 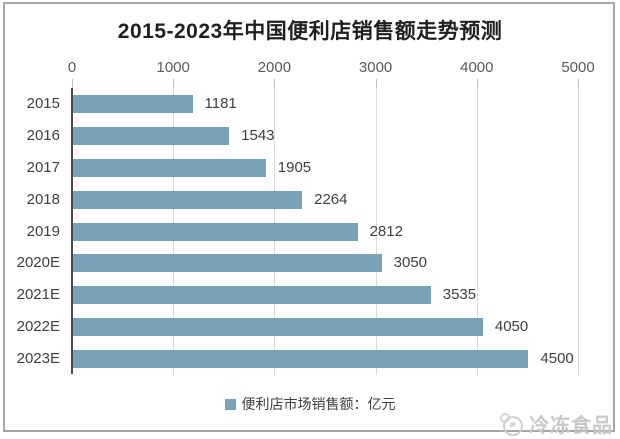 What do you see at coordinates (294, 167) in the screenshot?
I see `value-label: 1905` at bounding box center [294, 167].